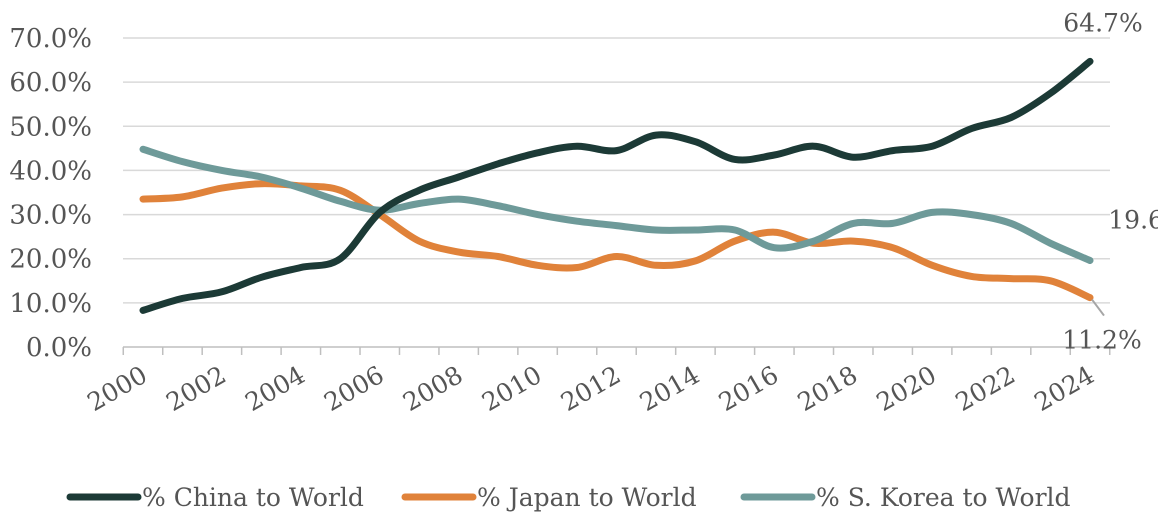  I want to click on legend-label: % Japan to World, so click(587, 497).